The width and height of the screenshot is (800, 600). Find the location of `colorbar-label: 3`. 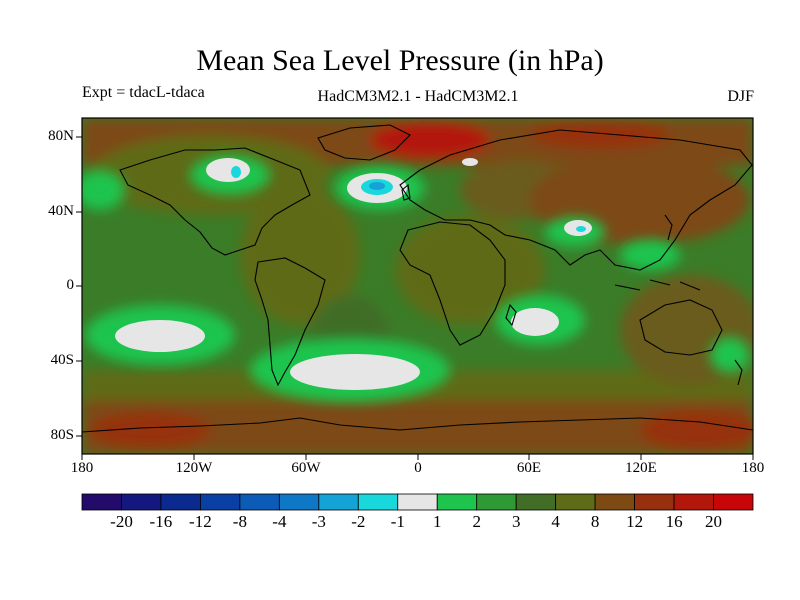

colorbar-label: 3 is located at coordinates (516, 521).